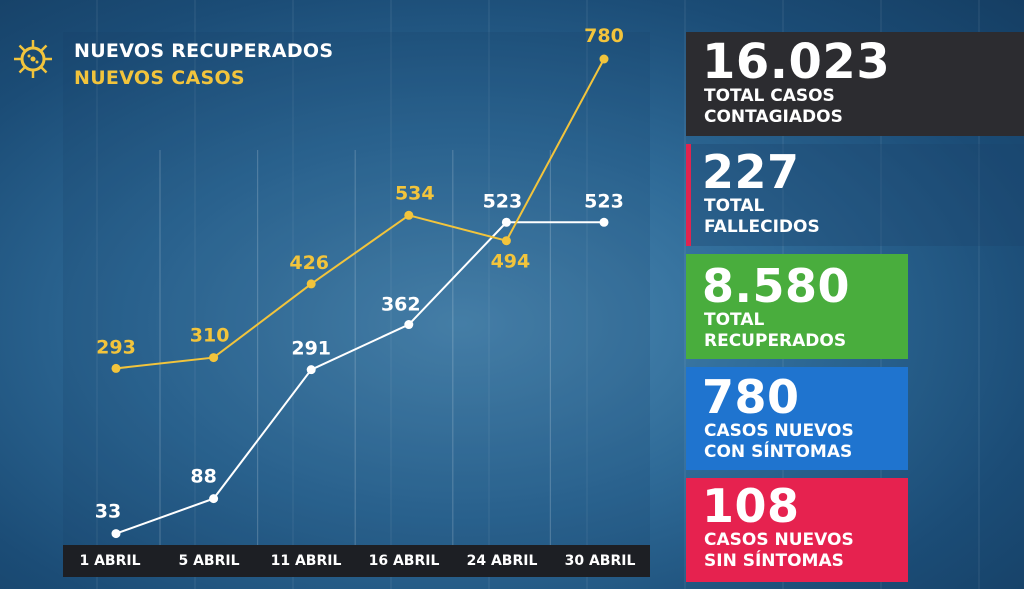 Image resolution: width=1024 pixels, height=589 pixels. What do you see at coordinates (404, 561) in the screenshot?
I see `x-tick-label: 16 ABRIL` at bounding box center [404, 561].